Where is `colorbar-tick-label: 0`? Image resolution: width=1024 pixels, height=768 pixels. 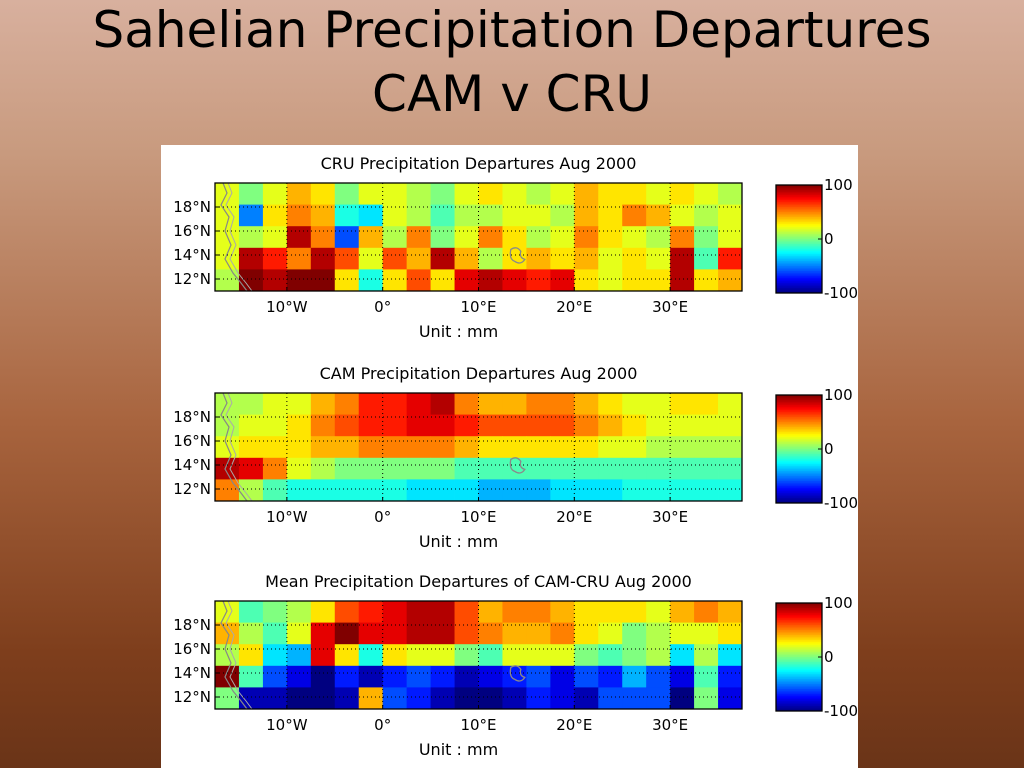
colorbar-tick-label: 0 is located at coordinates (829, 449).